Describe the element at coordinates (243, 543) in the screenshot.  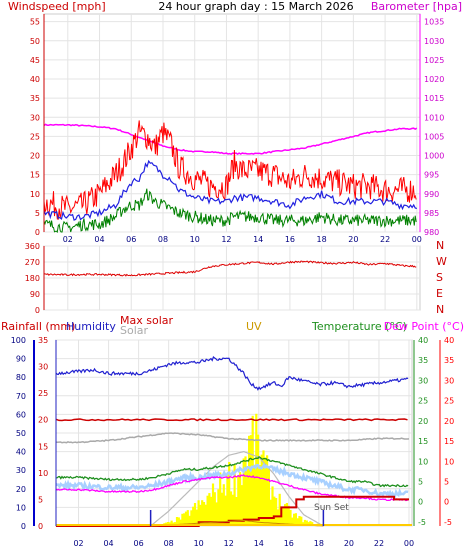
I see `climate-hour-ticks: 02 04 06 08 10 12 14 16 18 20 22 00` at that location.